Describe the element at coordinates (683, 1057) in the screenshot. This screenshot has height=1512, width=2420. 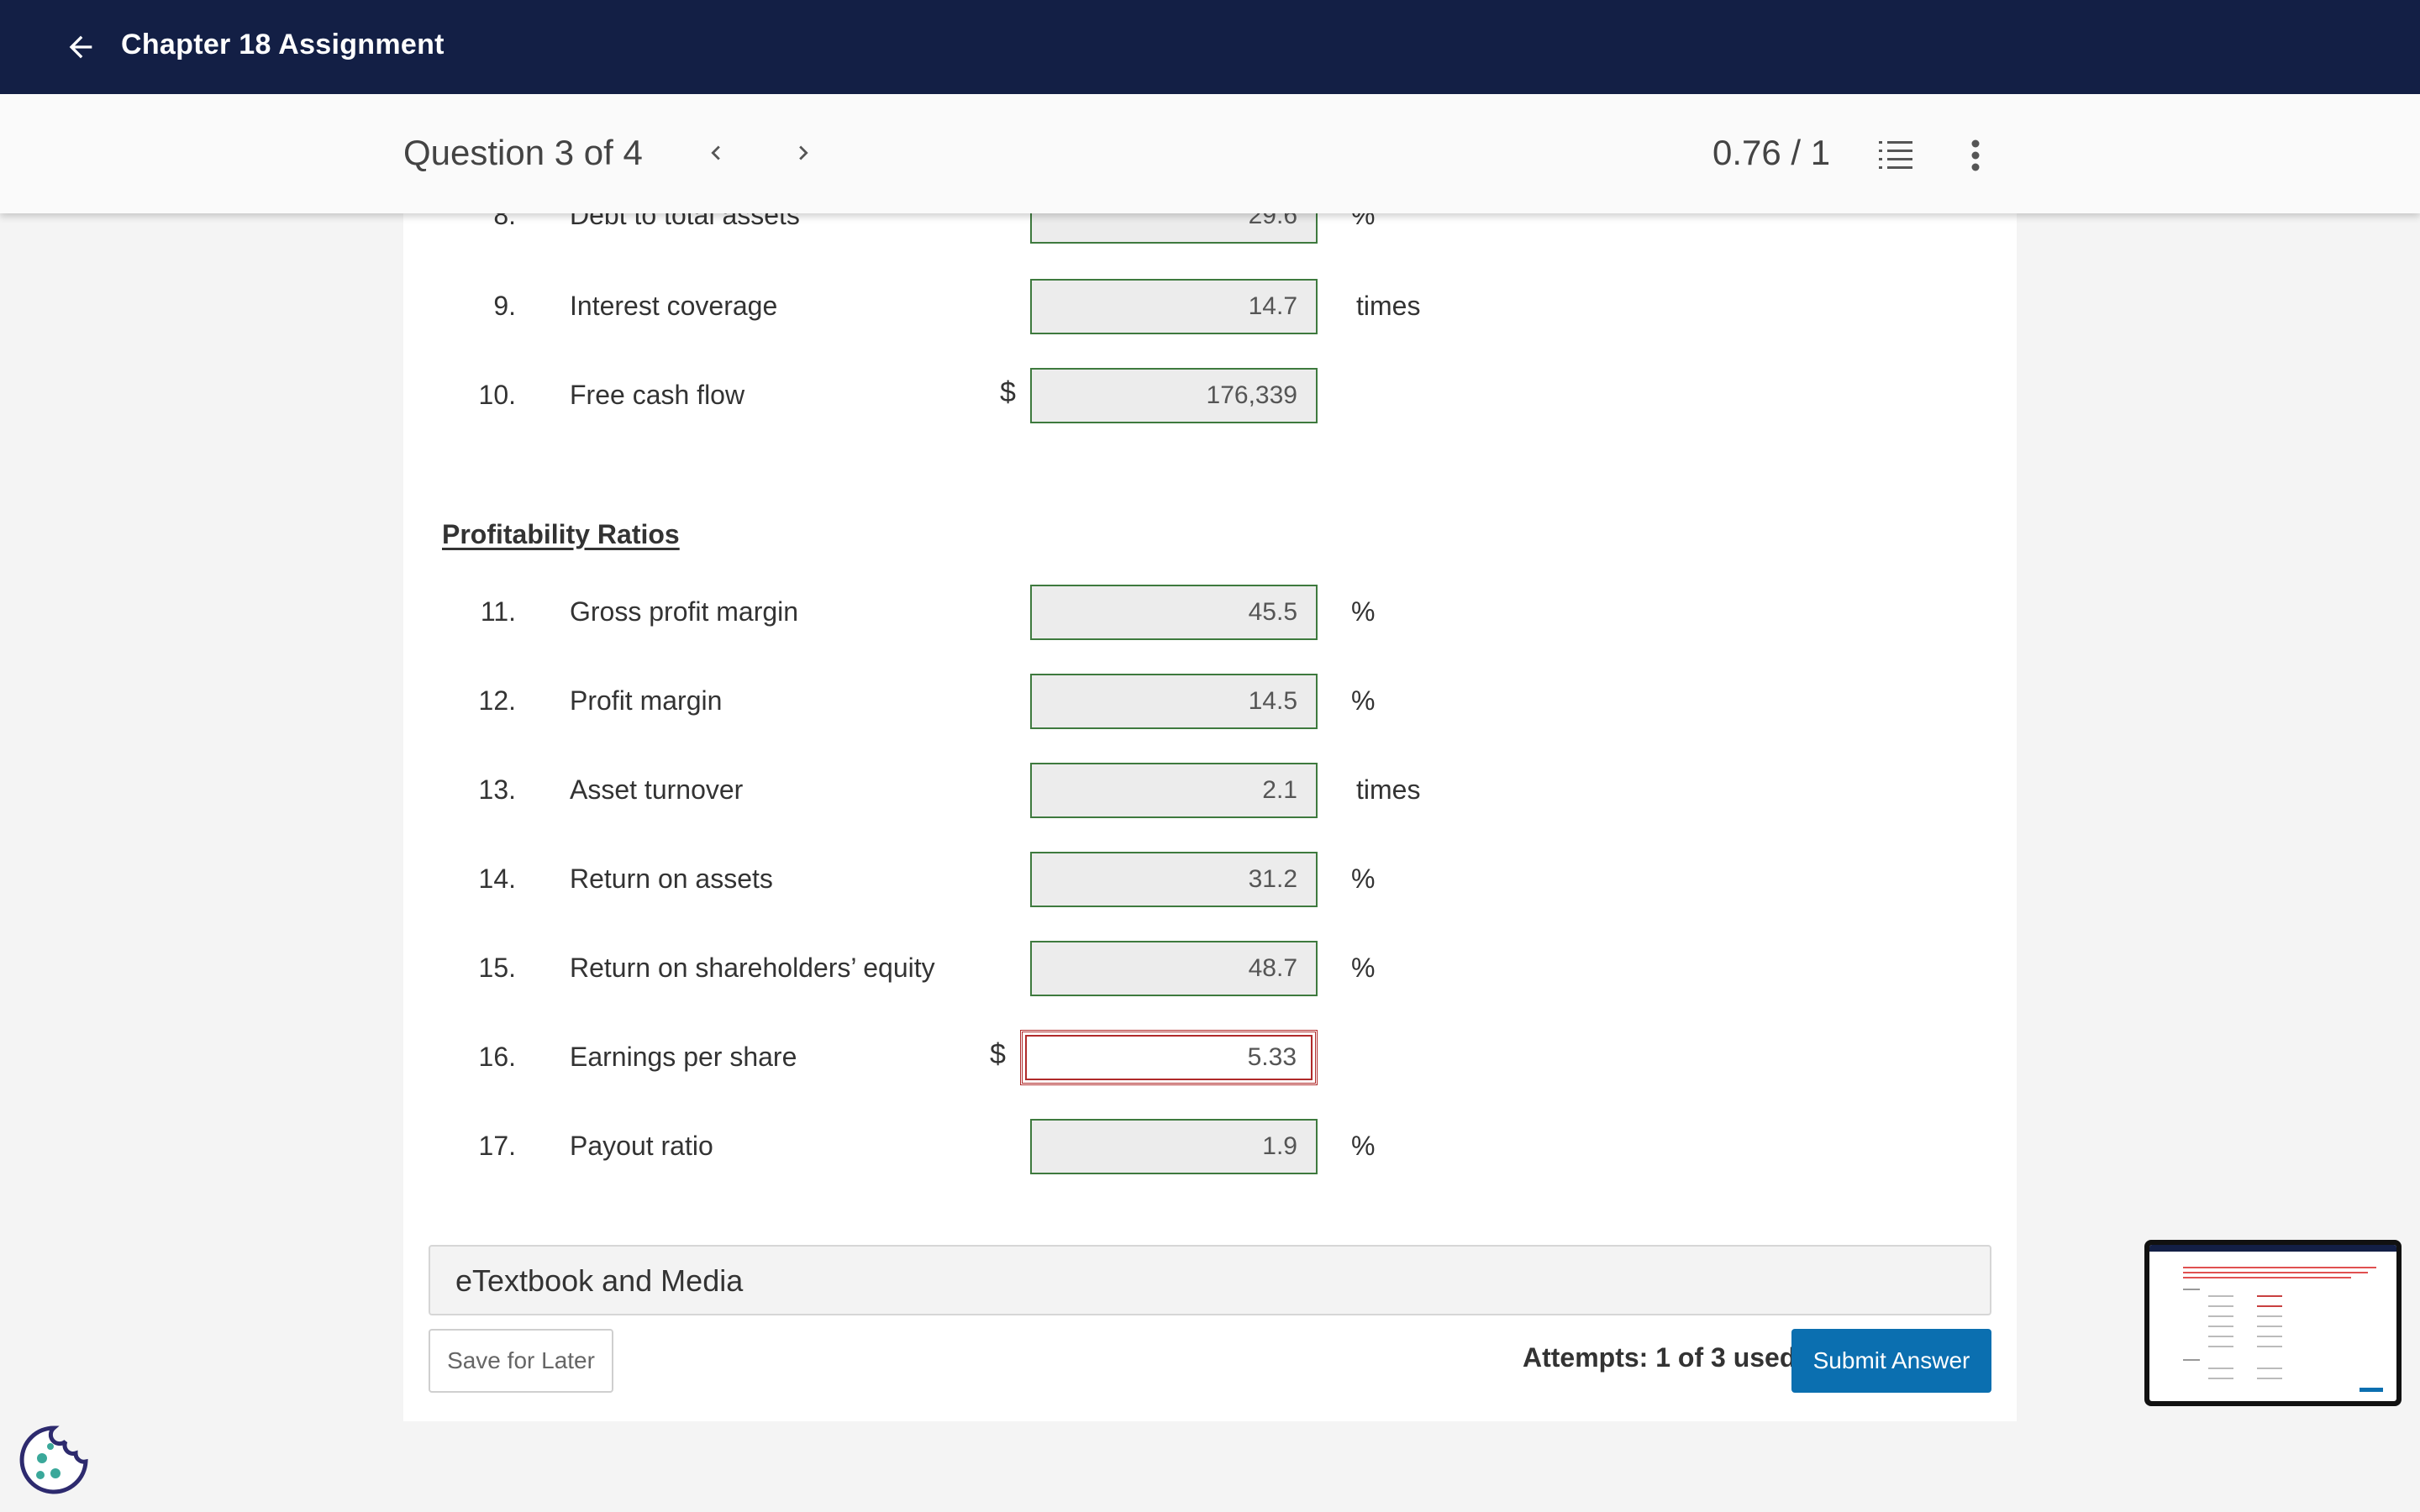
I see `row-label: Earnings per share` at that location.